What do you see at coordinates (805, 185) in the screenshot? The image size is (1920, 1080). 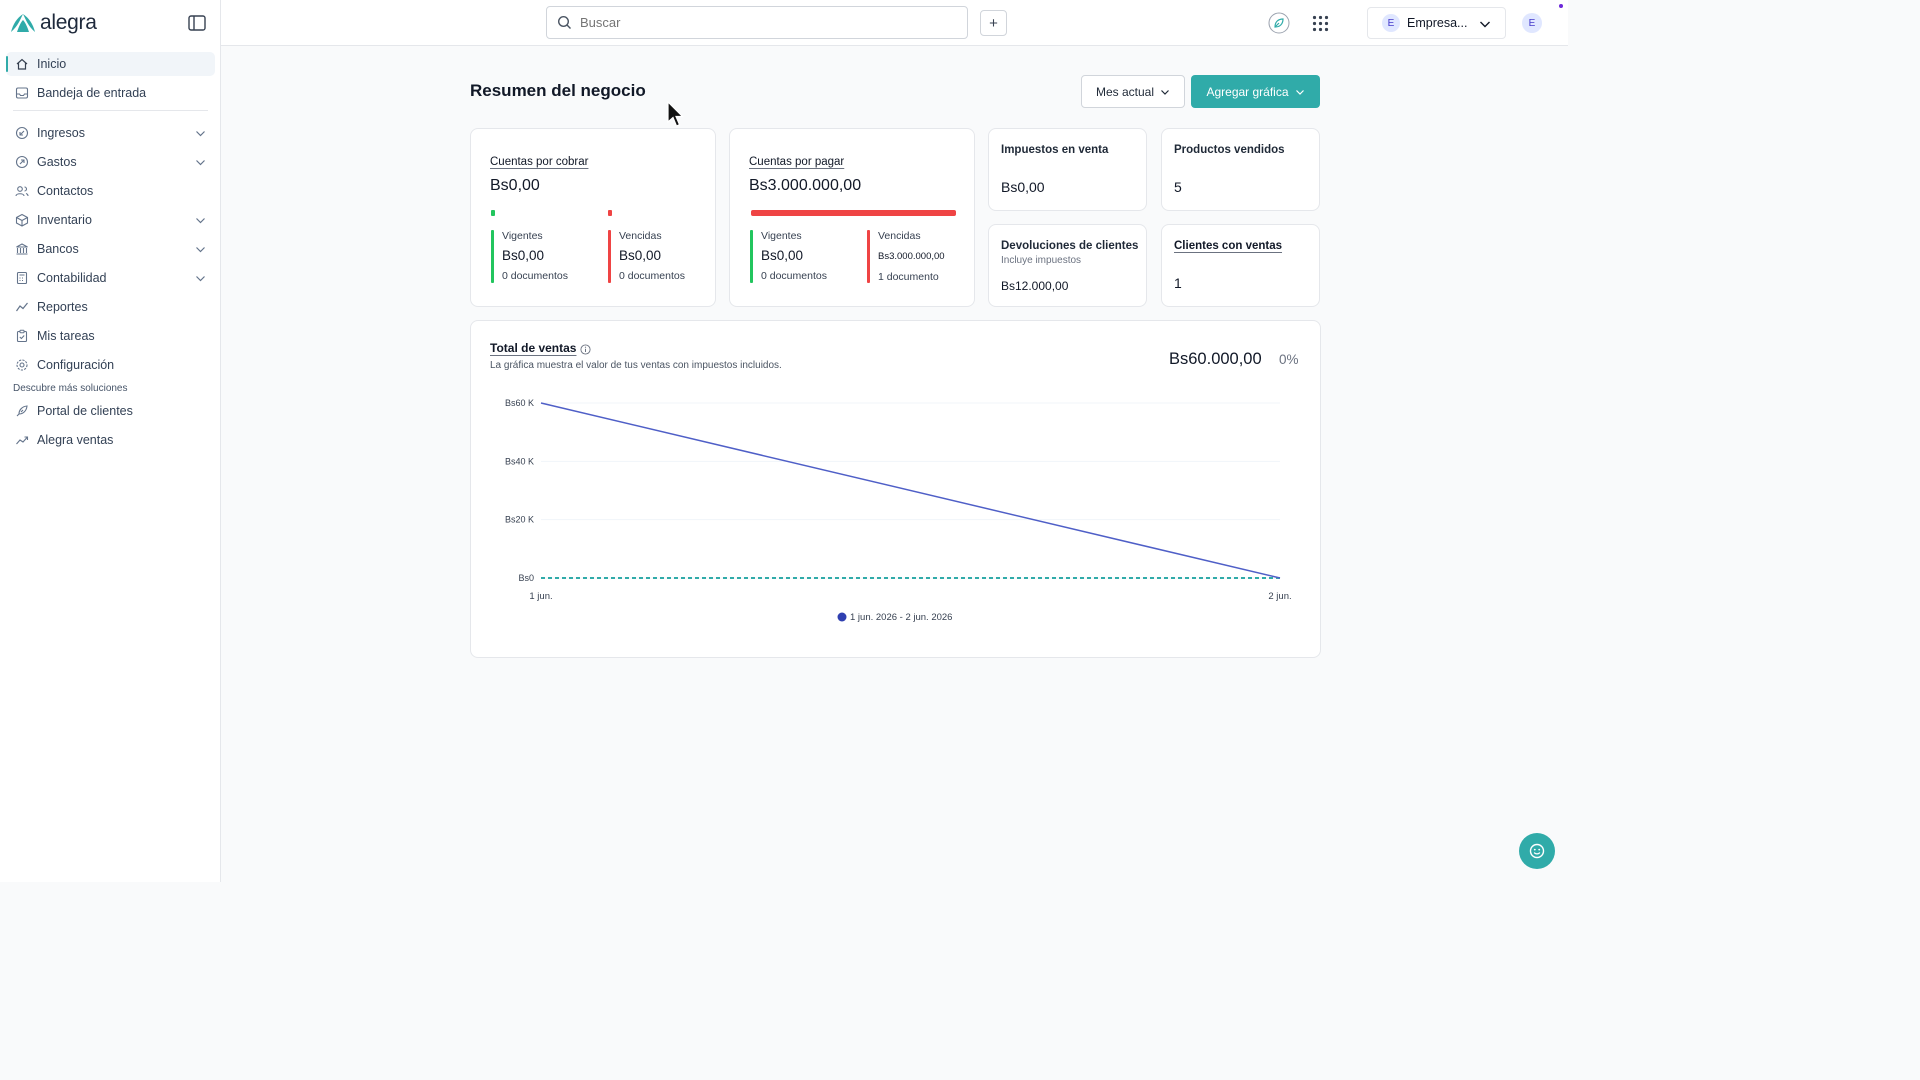 I see `payable-total: Bs3.000.000,00` at bounding box center [805, 185].